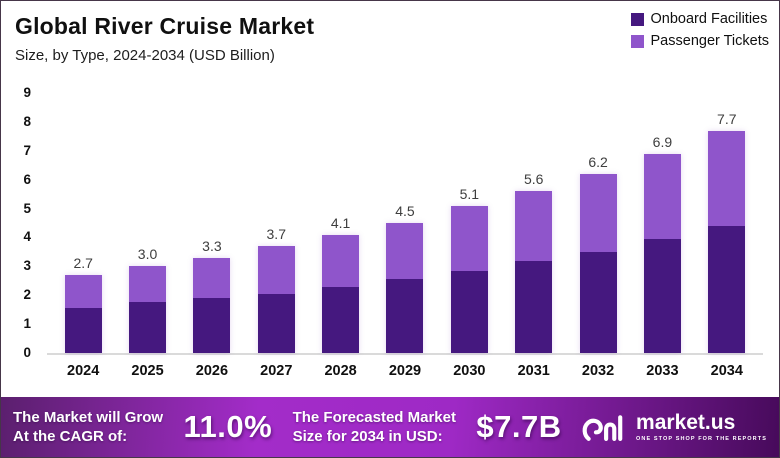  What do you see at coordinates (699, 30) in the screenshot?
I see `legend: Onboard Facilities Passenger Tickets` at bounding box center [699, 30].